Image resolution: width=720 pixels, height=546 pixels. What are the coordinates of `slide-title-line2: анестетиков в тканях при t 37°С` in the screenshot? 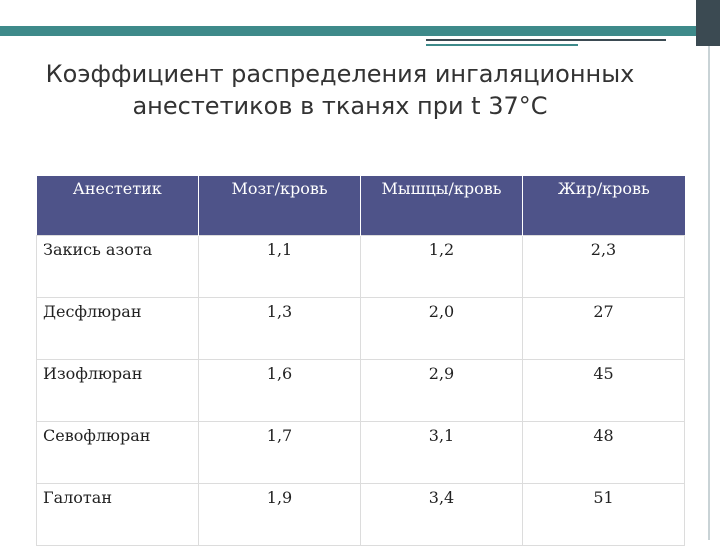 It's located at (340, 106).